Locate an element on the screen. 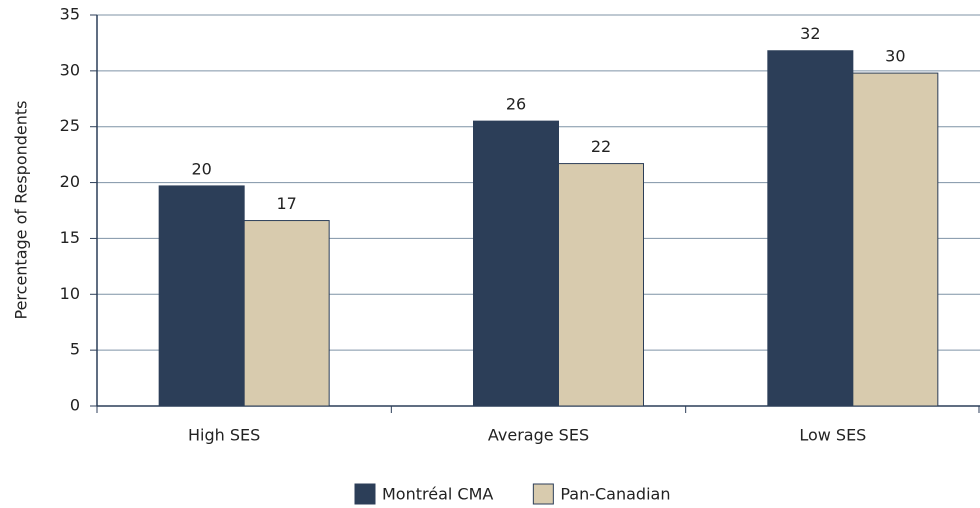 This screenshot has width=980, height=508. y-tick-label: 0 is located at coordinates (75, 405).